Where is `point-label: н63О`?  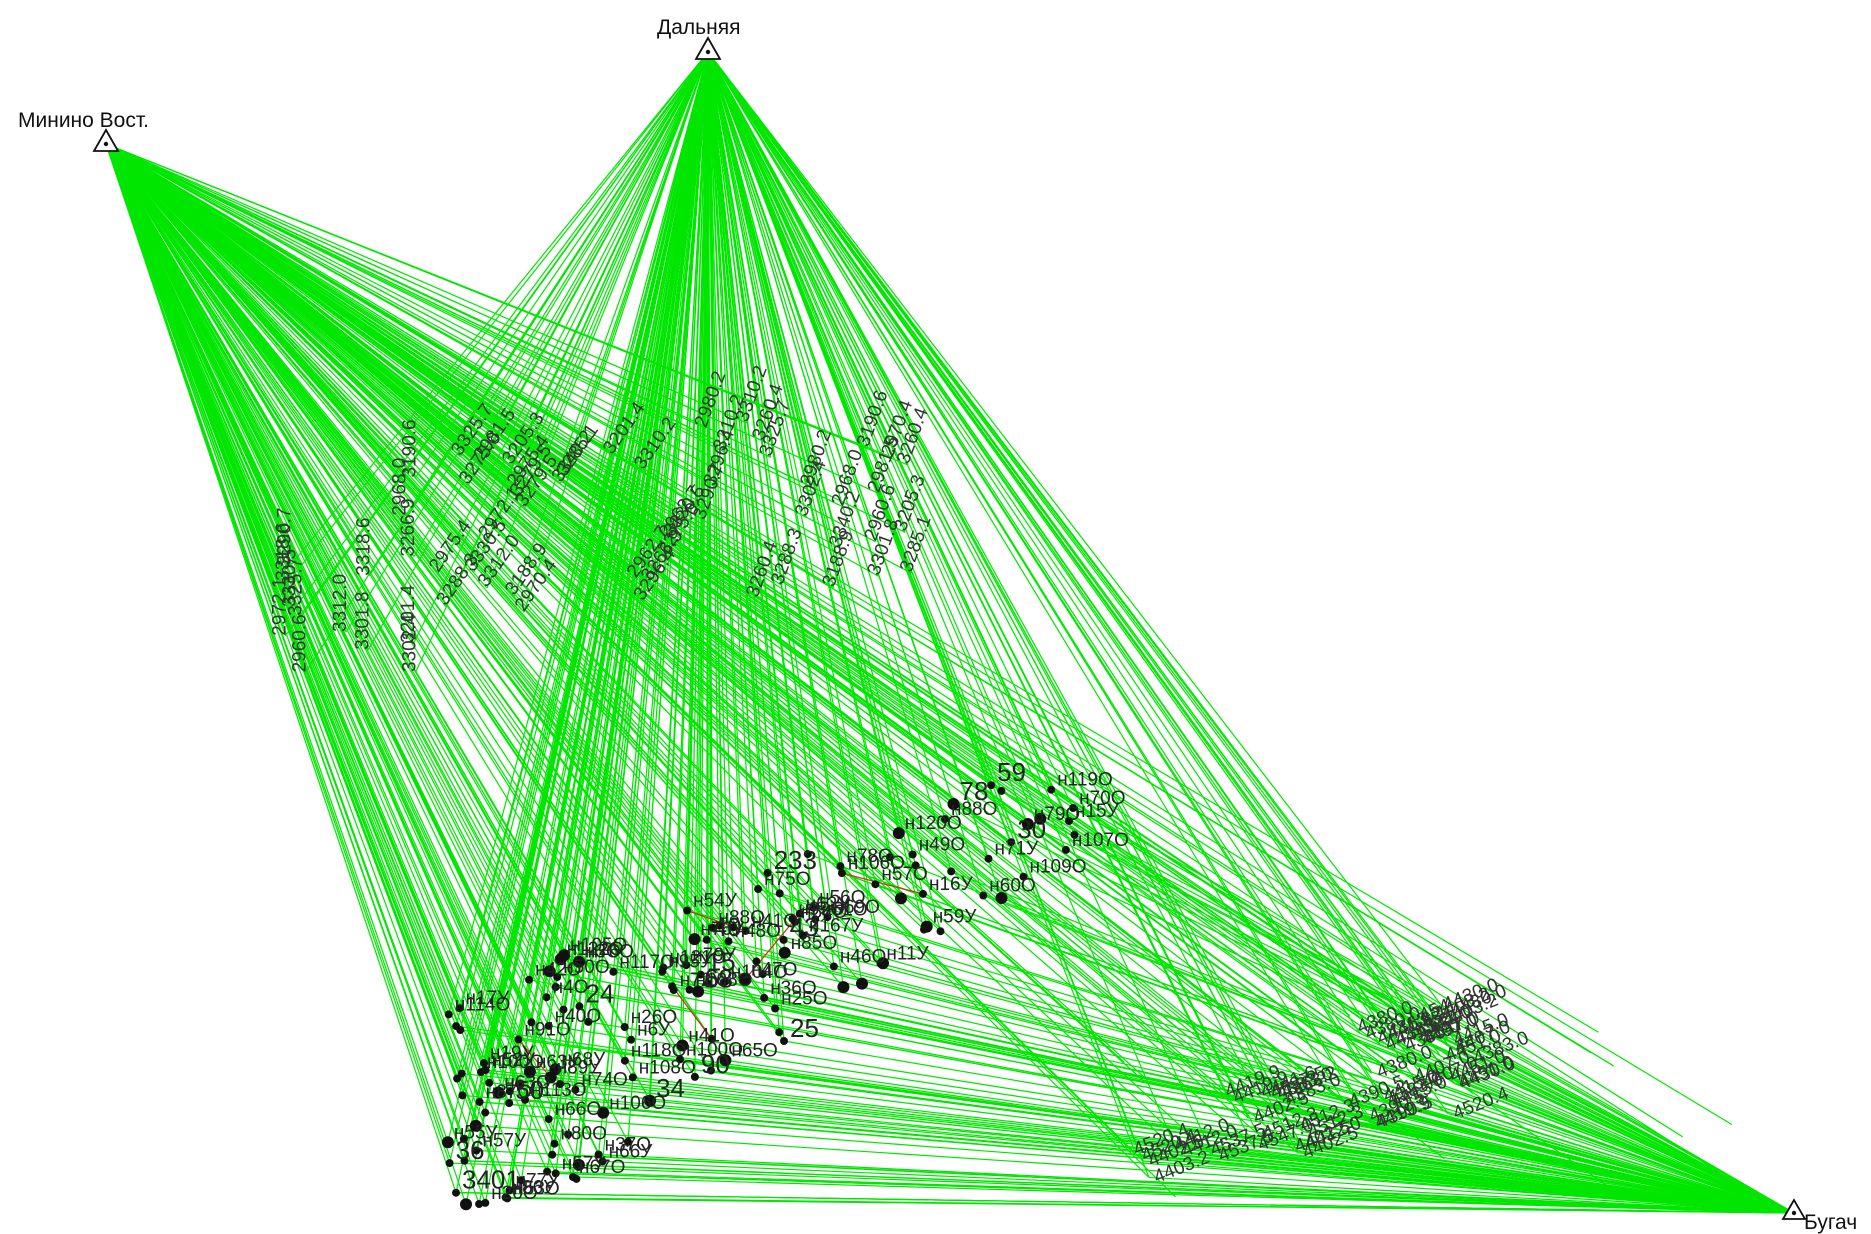 point-label: н63О is located at coordinates (527, 1083).